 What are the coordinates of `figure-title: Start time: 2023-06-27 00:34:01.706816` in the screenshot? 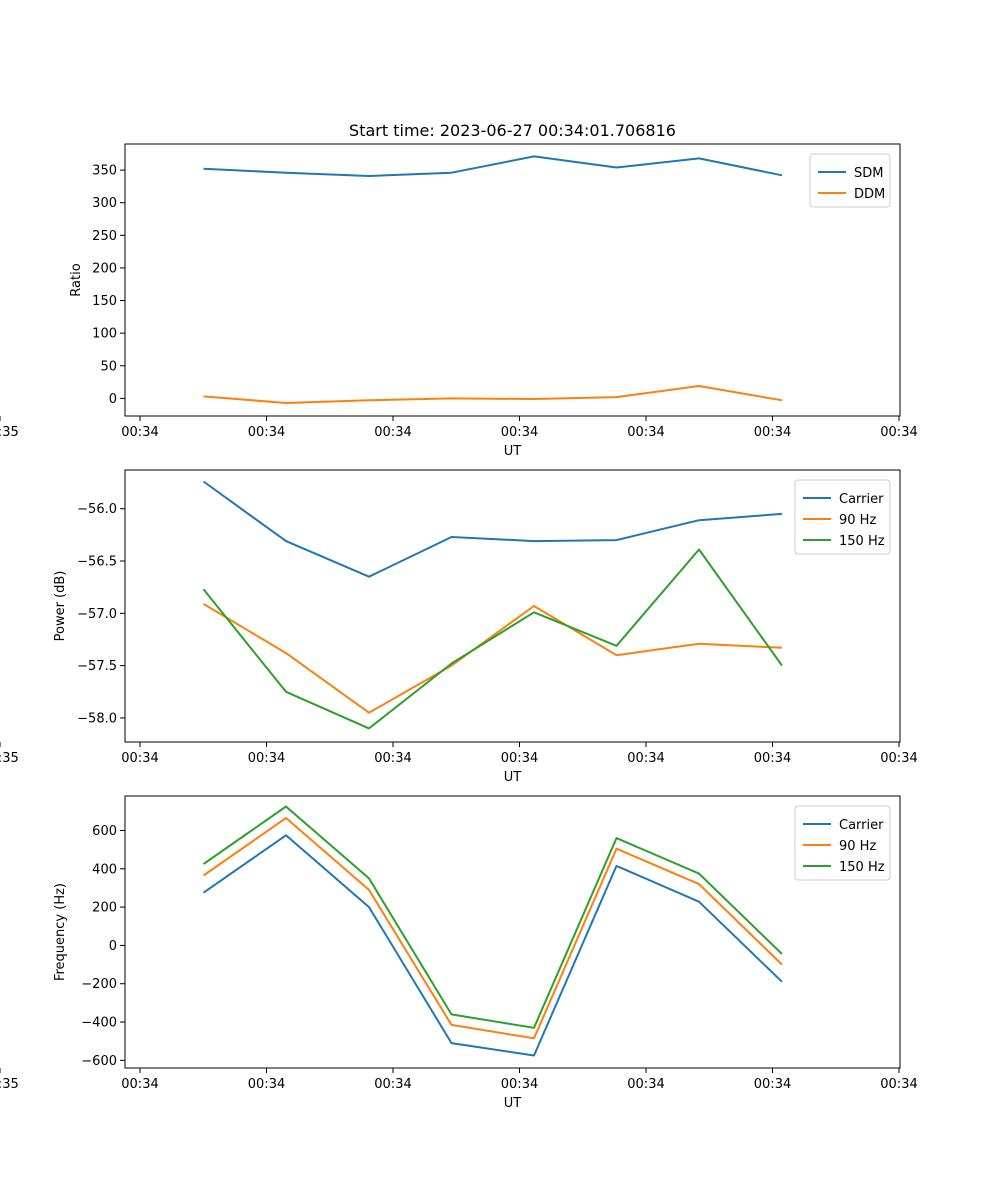 It's located at (512, 130).